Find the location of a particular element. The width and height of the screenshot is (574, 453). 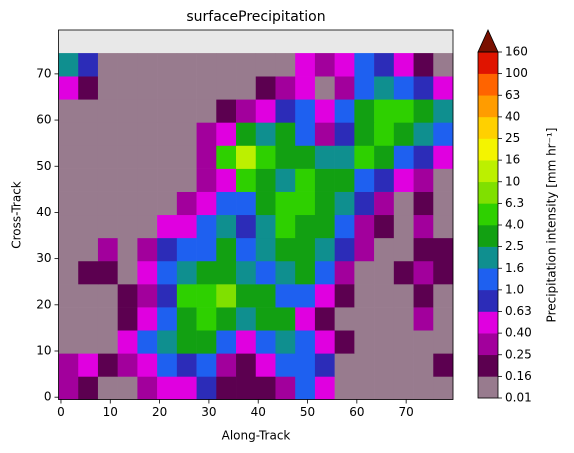

y-tick-label: 10 is located at coordinates (43, 351).